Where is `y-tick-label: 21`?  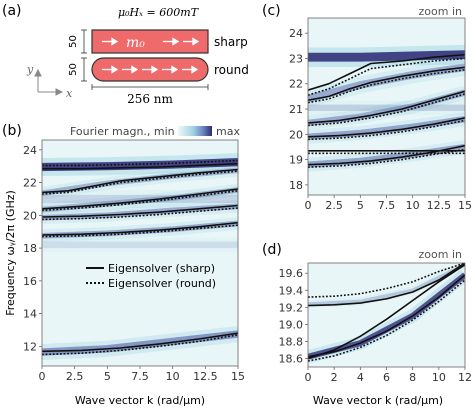 y-tick-label: 21 is located at coordinates (296, 109).